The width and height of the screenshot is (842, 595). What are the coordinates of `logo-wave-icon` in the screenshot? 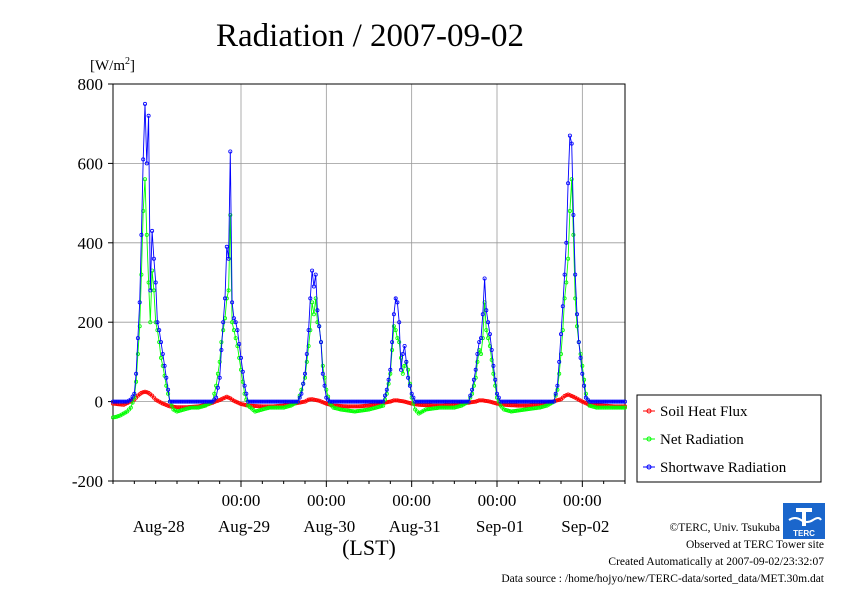 It's located at (805, 520).